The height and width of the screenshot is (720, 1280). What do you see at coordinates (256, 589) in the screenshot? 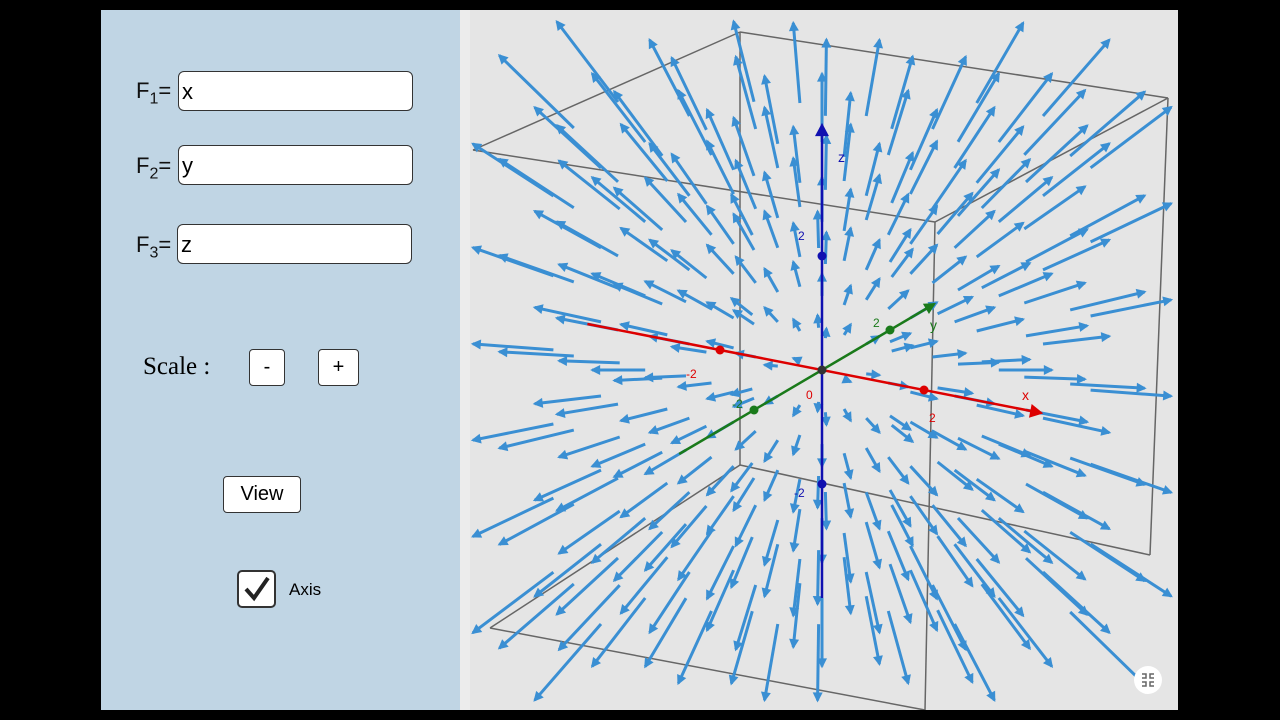
I see `axis-checkbox` at bounding box center [256, 589].